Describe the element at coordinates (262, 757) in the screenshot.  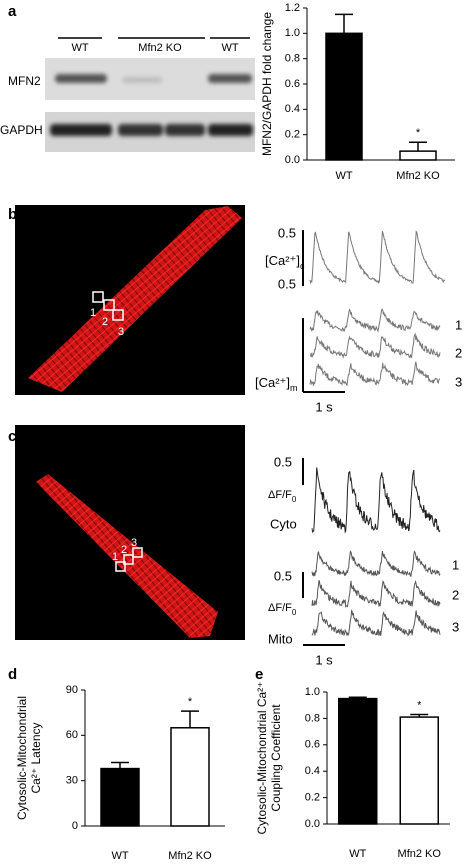
I see `y-axis-label: Cytosolic-Mitochondrial Ca²⁺` at that location.